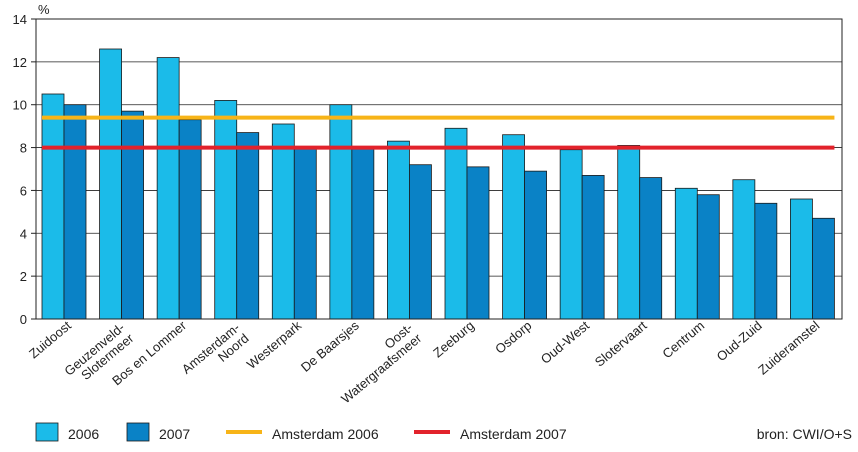 This screenshot has width=858, height=452. What do you see at coordinates (438, 132) in the screenshot?
I see `reference-lines` at bounding box center [438, 132].